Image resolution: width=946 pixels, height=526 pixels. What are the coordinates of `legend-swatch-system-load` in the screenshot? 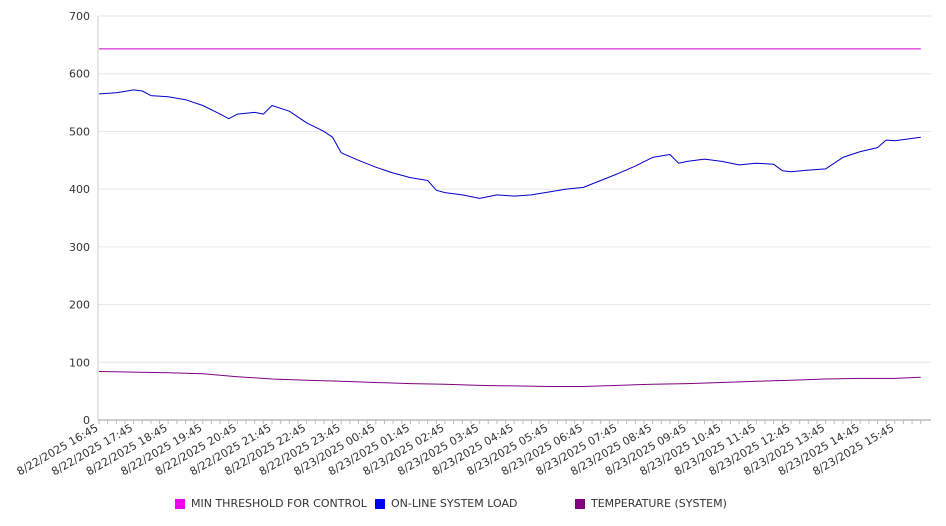 It's located at (380, 503).